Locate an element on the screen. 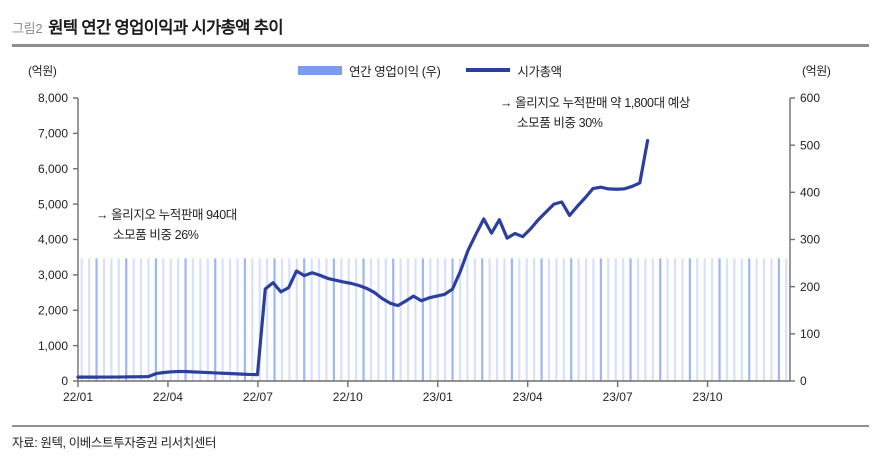 Image resolution: width=881 pixels, height=468 pixels. chart-legend: 연간 영업이익 (우) 시가총액 is located at coordinates (430, 70).